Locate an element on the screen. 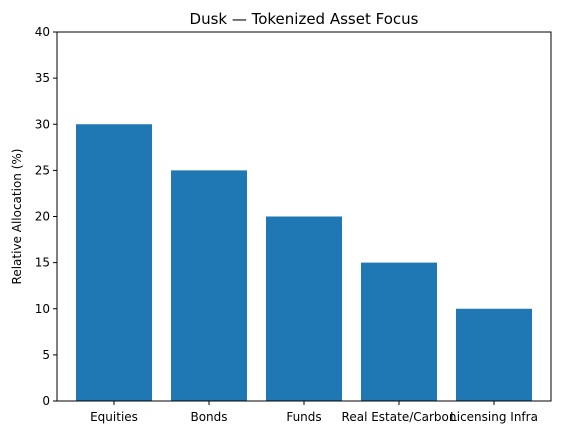  y-tick-label: 0 is located at coordinates (46, 401).